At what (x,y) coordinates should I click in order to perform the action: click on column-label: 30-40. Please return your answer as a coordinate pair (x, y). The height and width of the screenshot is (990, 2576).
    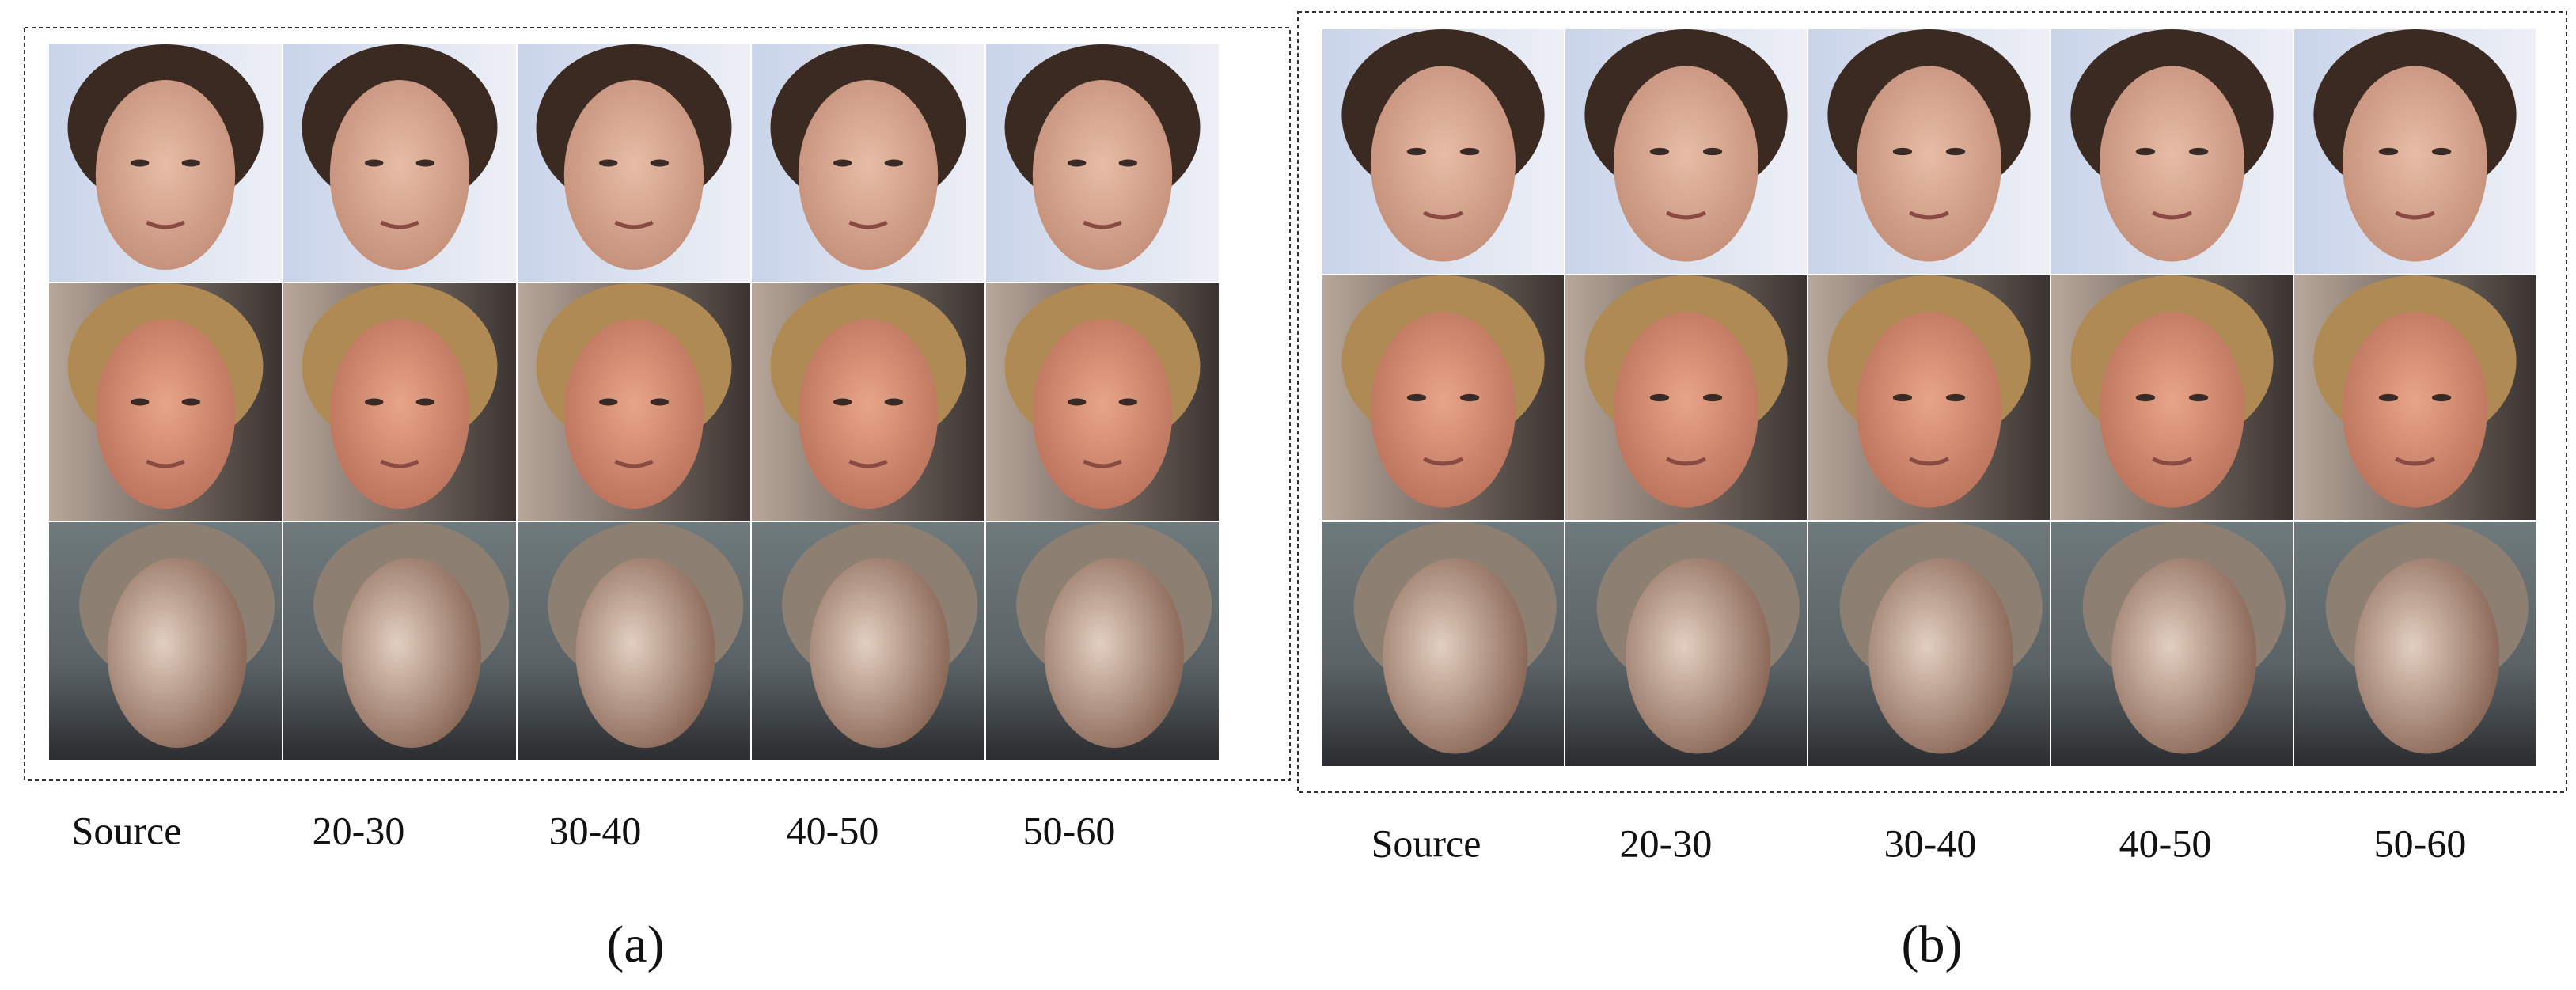
    Looking at the image, I should click on (595, 830).